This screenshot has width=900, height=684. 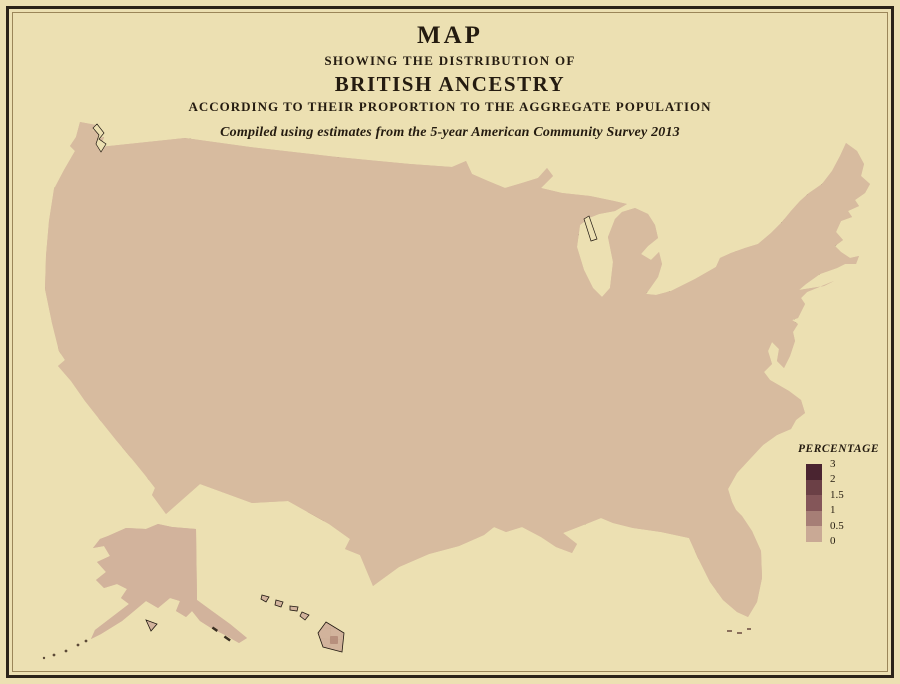 I want to click on alaska-outline, so click(x=169, y=583).